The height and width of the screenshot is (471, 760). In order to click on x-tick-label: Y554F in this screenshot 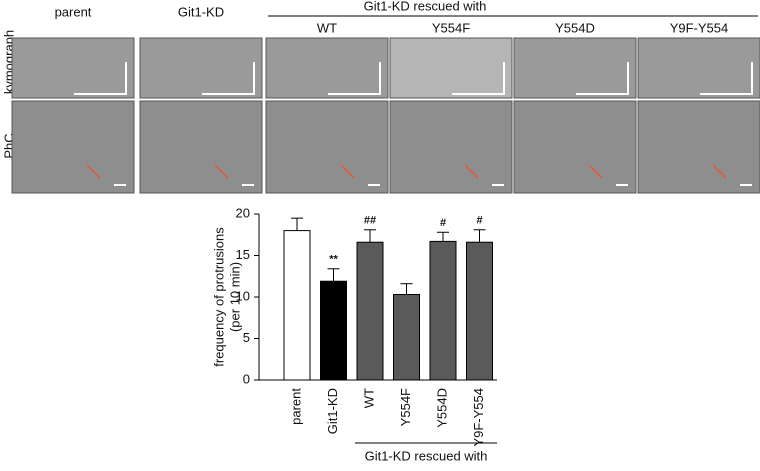, I will do `click(405, 407)`.